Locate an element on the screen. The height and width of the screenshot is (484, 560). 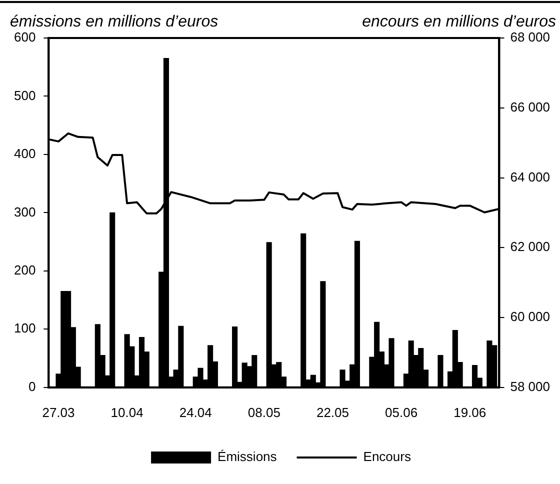
y-tick-label: 300 is located at coordinates (25, 212).